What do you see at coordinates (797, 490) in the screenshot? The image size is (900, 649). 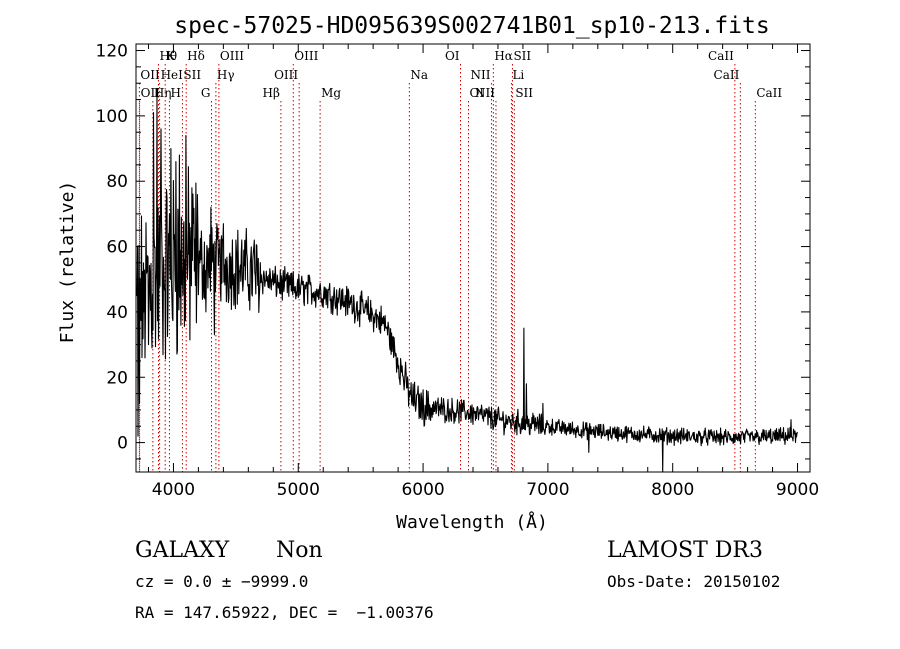 I see `x-tick-label: 9000` at bounding box center [797, 490].